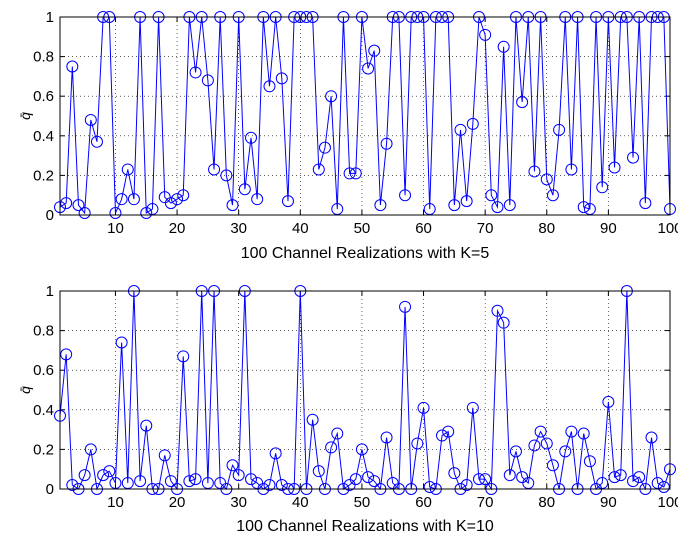 Image resolution: width=678 pixels, height=535 pixels. Describe the element at coordinates (43, 96) in the screenshot. I see `y-tick-label: 0.6` at that location.